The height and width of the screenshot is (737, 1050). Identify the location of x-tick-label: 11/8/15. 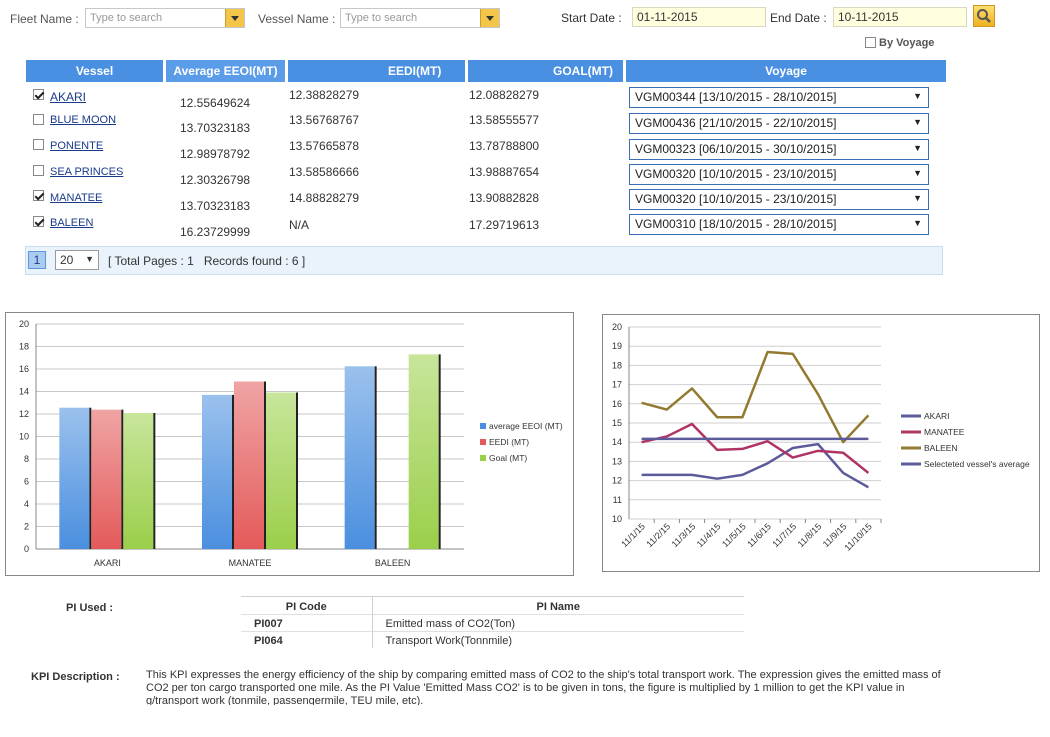
(810, 535).